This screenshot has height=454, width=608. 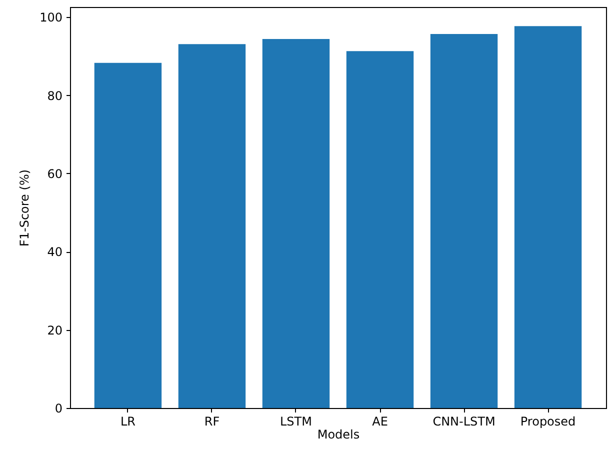 What do you see at coordinates (464, 421) in the screenshot?
I see `x-tick-label: CNN-LSTM` at bounding box center [464, 421].